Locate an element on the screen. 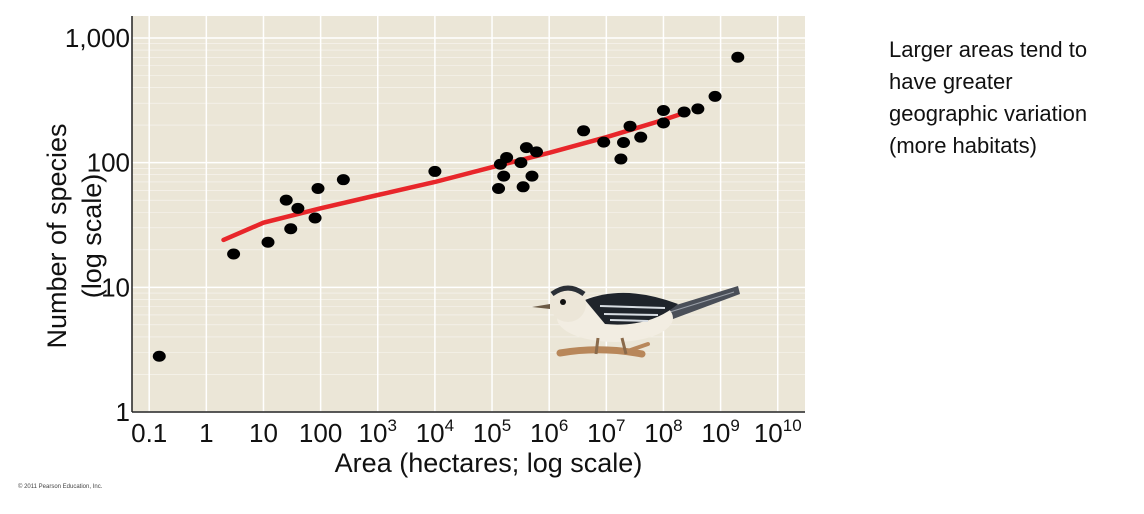  y-axis-title: Number of species is located at coordinates (57, 235).